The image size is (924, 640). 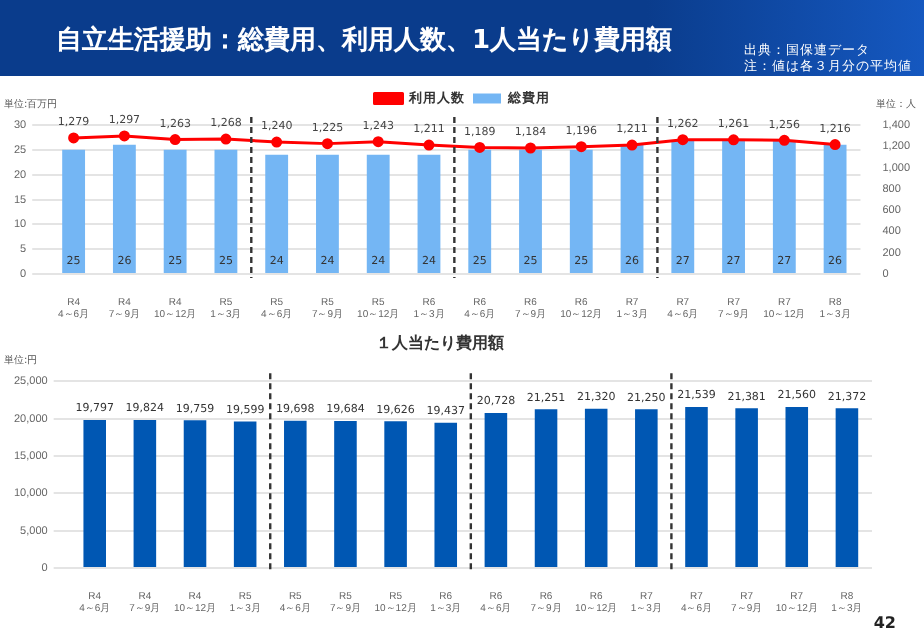 What do you see at coordinates (440, 343) in the screenshot?
I see `chart-title: １人当たり費用額` at bounding box center [440, 343].